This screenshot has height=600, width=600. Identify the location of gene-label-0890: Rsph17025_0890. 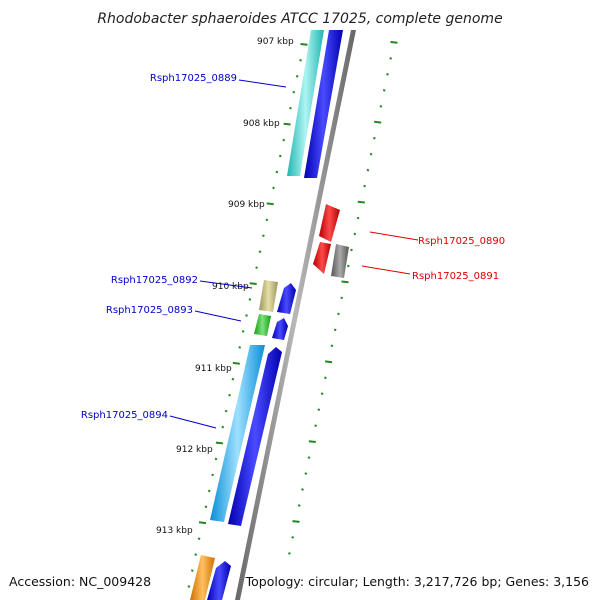
(461, 241).